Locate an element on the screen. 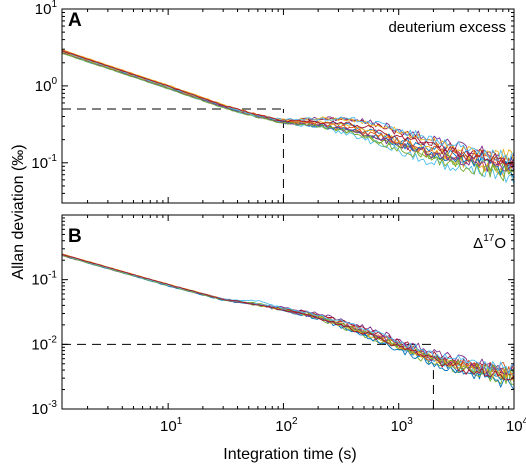 The height and width of the screenshot is (466, 526). y-tick-label-exponent: 0 is located at coordinates (54, 81).